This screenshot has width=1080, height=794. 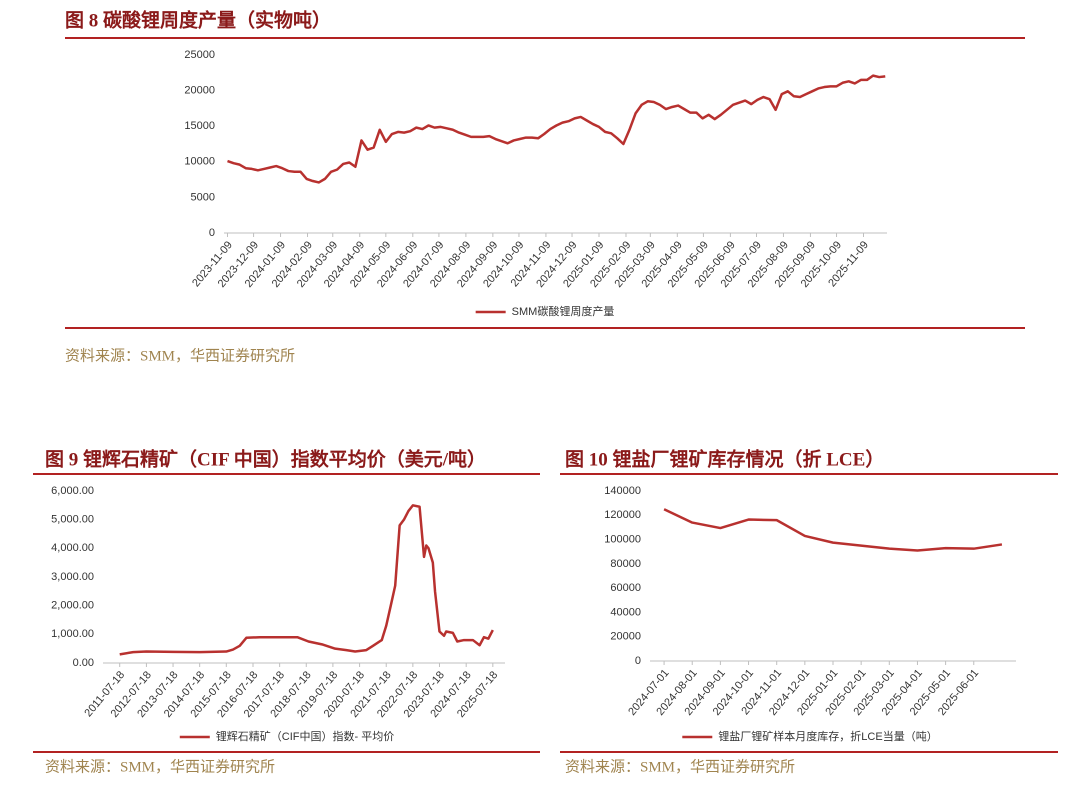 I want to click on y-tick-label: 100000, so click(x=622, y=539).